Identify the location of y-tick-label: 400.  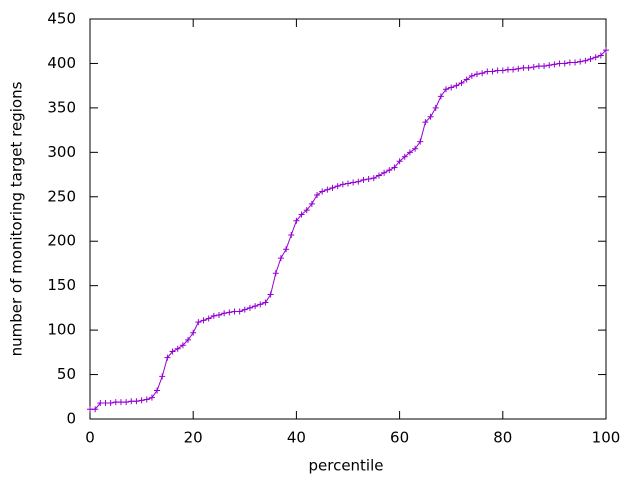
(61, 63).